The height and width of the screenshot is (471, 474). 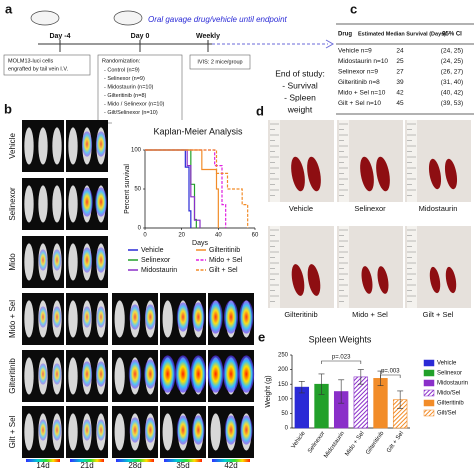 I want to click on bracket, so click(x=390, y=376).